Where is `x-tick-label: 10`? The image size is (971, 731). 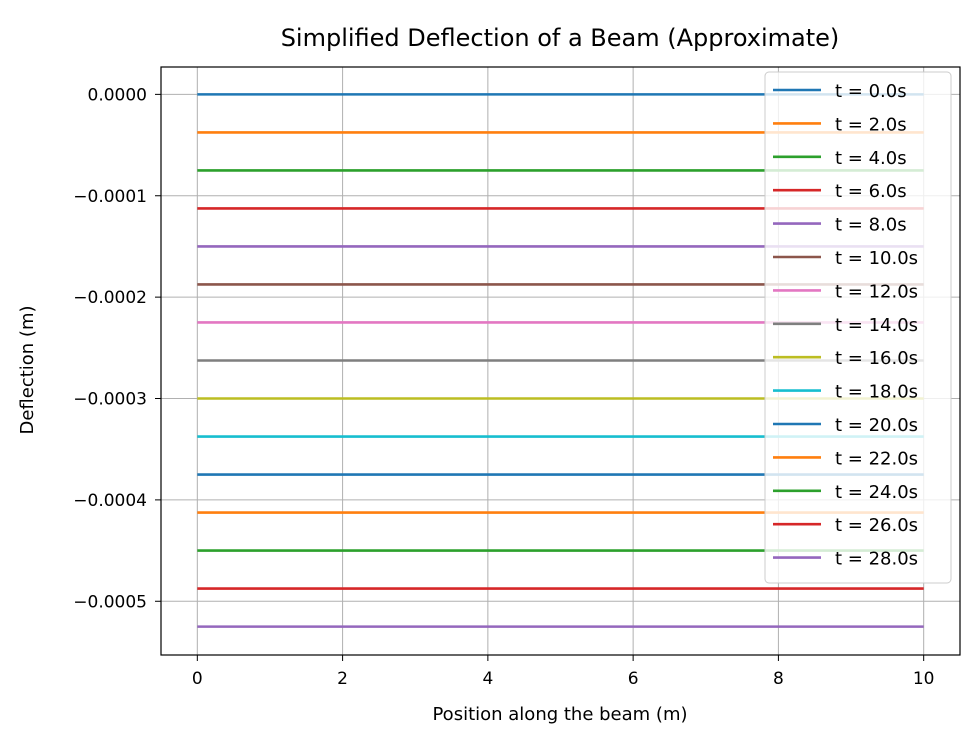
x-tick-label: 10 is located at coordinates (924, 679).